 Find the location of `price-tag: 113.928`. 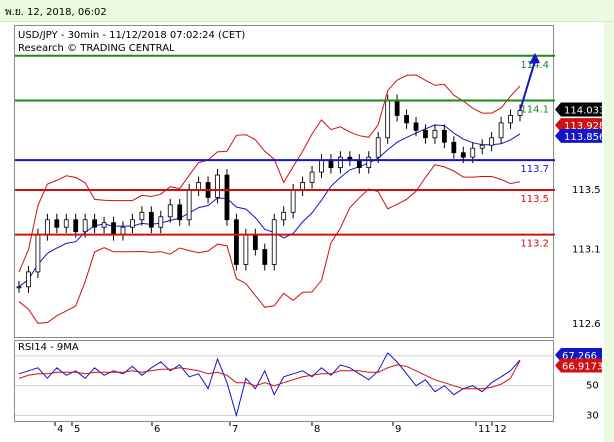

price-tag: 113.928 is located at coordinates (580, 125).